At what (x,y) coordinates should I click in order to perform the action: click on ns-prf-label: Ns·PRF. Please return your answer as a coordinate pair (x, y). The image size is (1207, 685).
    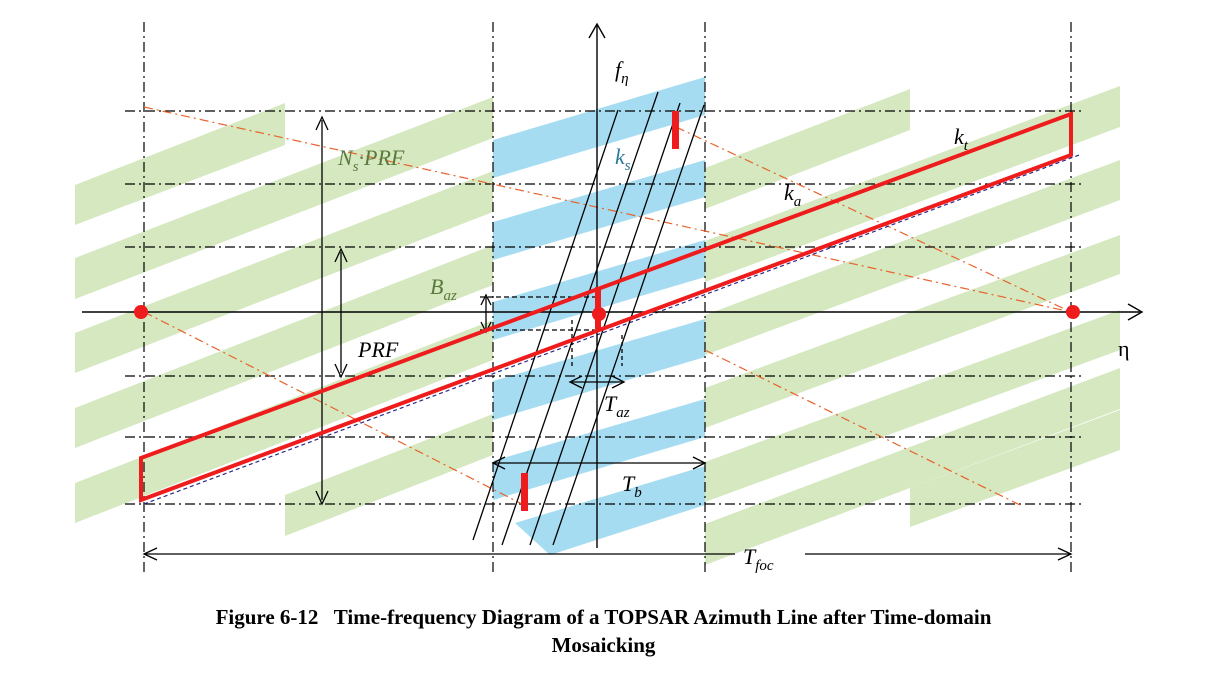
    Looking at the image, I should click on (371, 160).